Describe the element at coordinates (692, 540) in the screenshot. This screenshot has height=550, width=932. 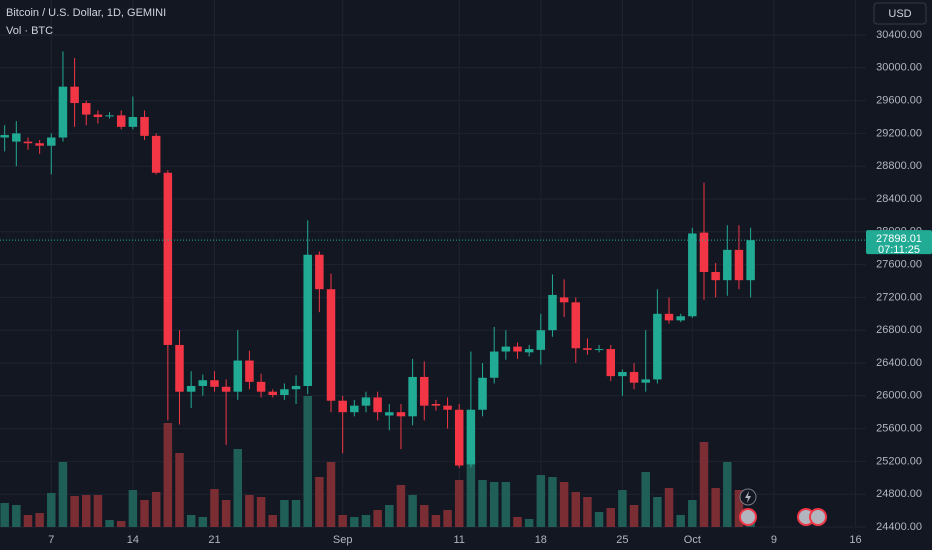
I see `x-tick-label: Oct` at that location.